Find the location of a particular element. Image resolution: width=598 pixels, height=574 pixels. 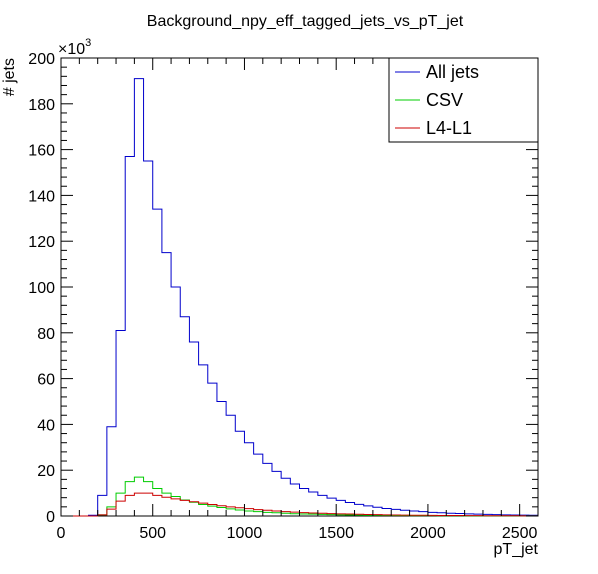

legend-label-l4-l1: L4-L1 is located at coordinates (449, 128).